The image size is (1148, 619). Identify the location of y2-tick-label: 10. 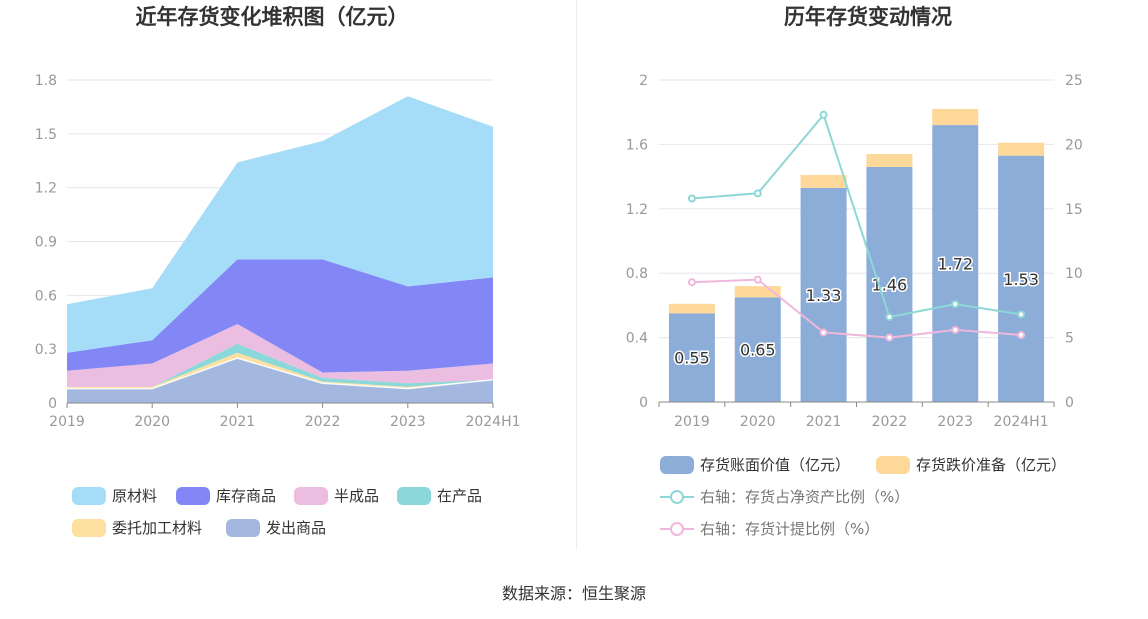
(1074, 274).